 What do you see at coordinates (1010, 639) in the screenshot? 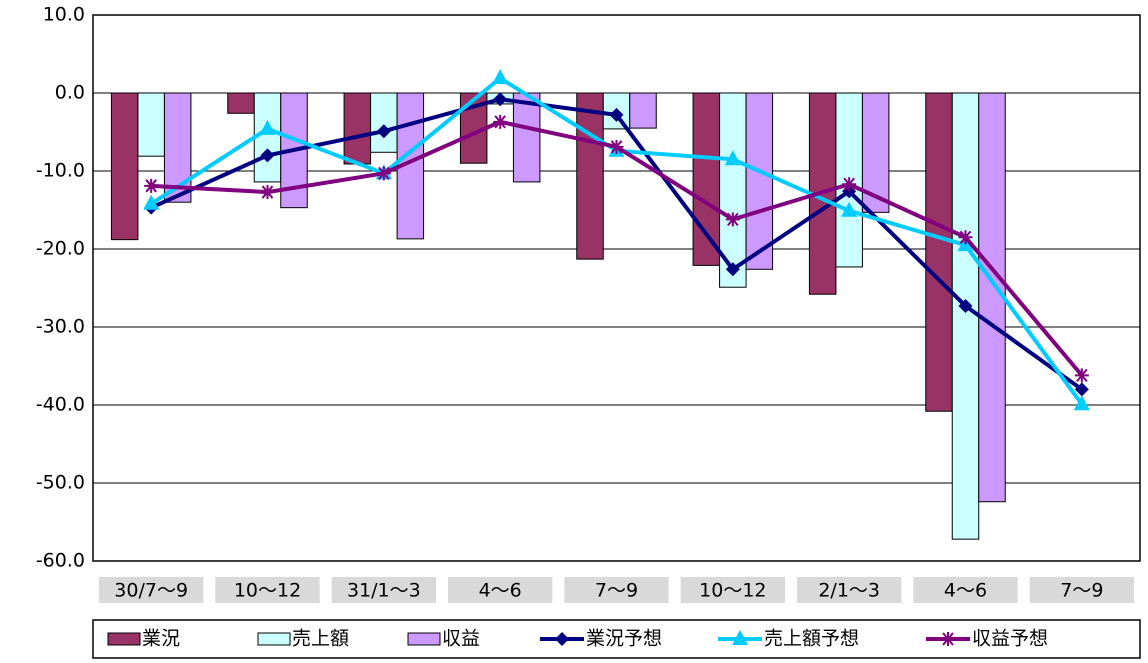
I see `legend-label: 収益予想` at bounding box center [1010, 639].